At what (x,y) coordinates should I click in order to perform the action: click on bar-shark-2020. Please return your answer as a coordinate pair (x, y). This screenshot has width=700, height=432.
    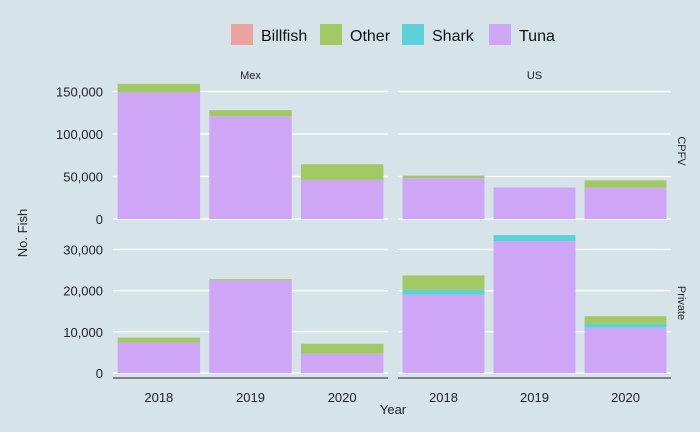
    Looking at the image, I should click on (625, 325).